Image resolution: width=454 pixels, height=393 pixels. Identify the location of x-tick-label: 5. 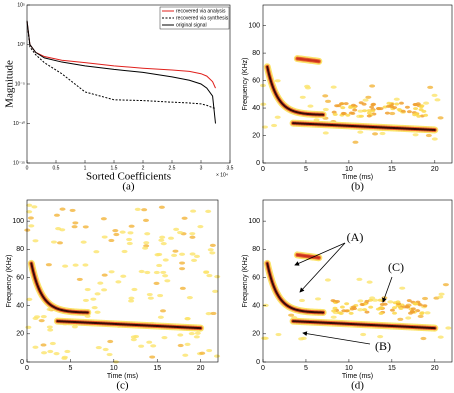
(306, 169).